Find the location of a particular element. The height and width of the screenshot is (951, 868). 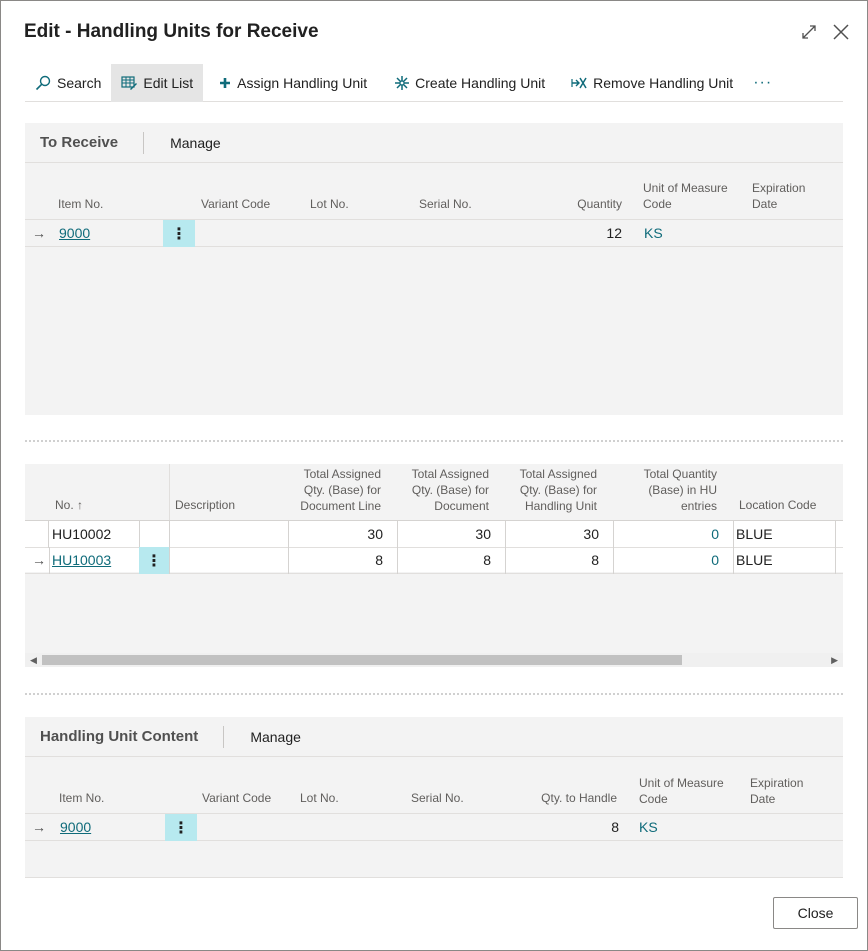

horizontal-scrollbar: ◀ ▶ is located at coordinates (434, 660).